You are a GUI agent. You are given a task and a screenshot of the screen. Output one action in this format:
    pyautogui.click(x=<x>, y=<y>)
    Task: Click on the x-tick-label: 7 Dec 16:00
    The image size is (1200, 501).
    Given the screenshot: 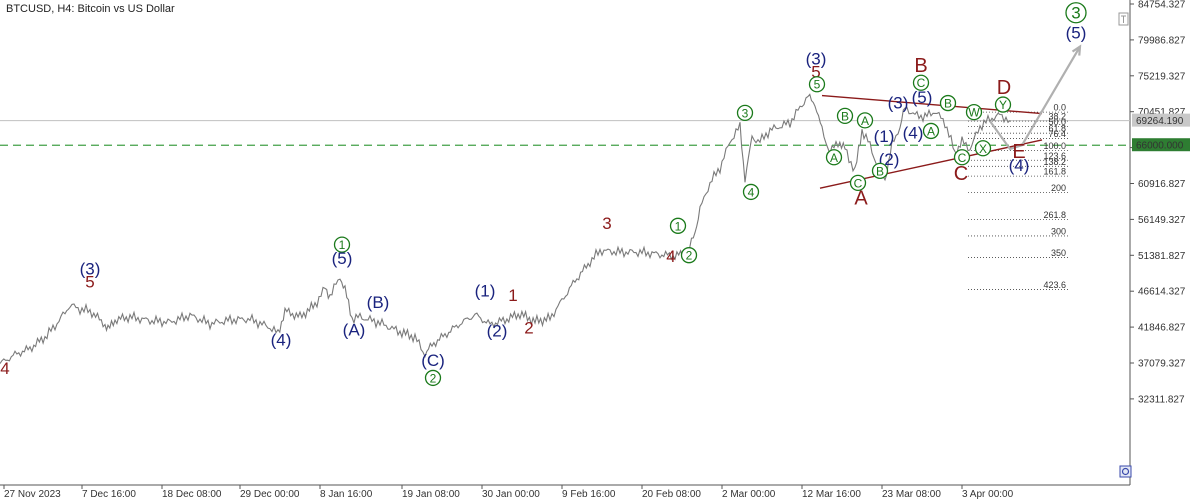 What is the action you would take?
    pyautogui.click(x=109, y=494)
    